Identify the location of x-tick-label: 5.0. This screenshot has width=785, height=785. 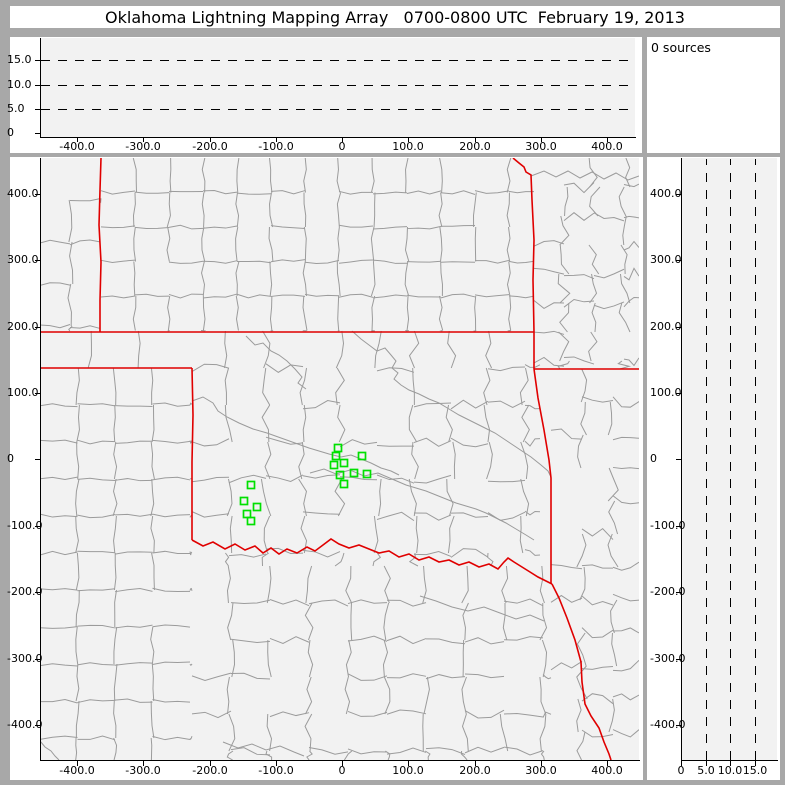
(706, 770).